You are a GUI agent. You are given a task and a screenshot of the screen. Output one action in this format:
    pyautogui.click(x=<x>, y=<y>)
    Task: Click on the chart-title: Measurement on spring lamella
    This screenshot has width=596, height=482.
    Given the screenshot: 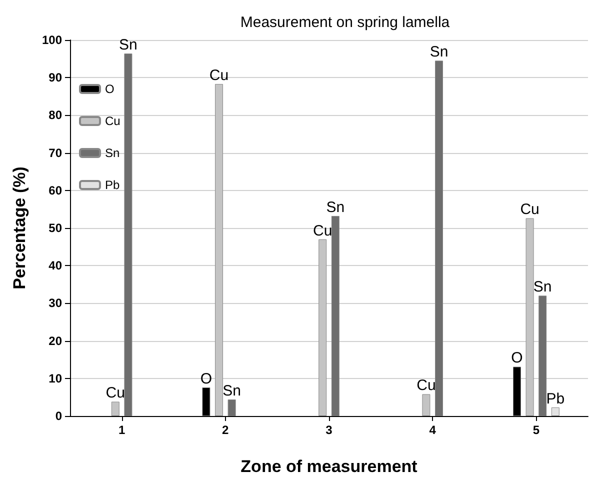 What is the action you would take?
    pyautogui.click(x=345, y=22)
    